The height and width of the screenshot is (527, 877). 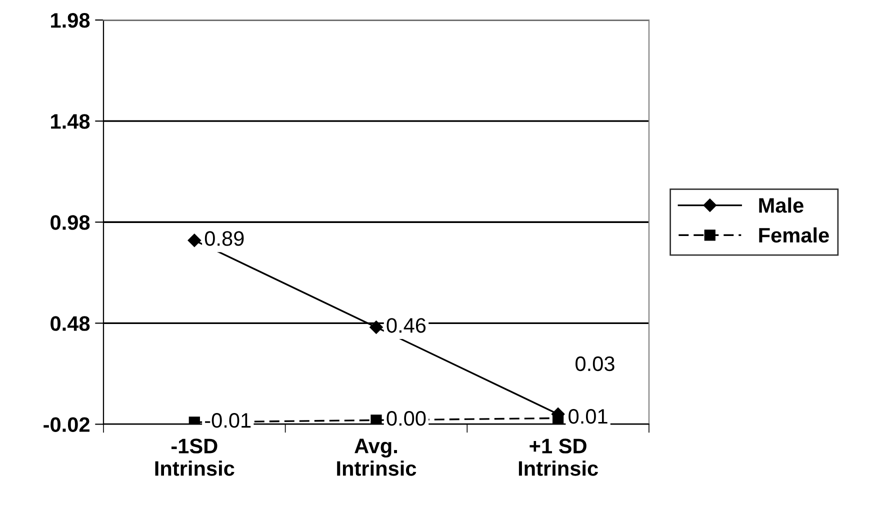 What do you see at coordinates (781, 205) in the screenshot?
I see `legend-label: Male` at bounding box center [781, 205].